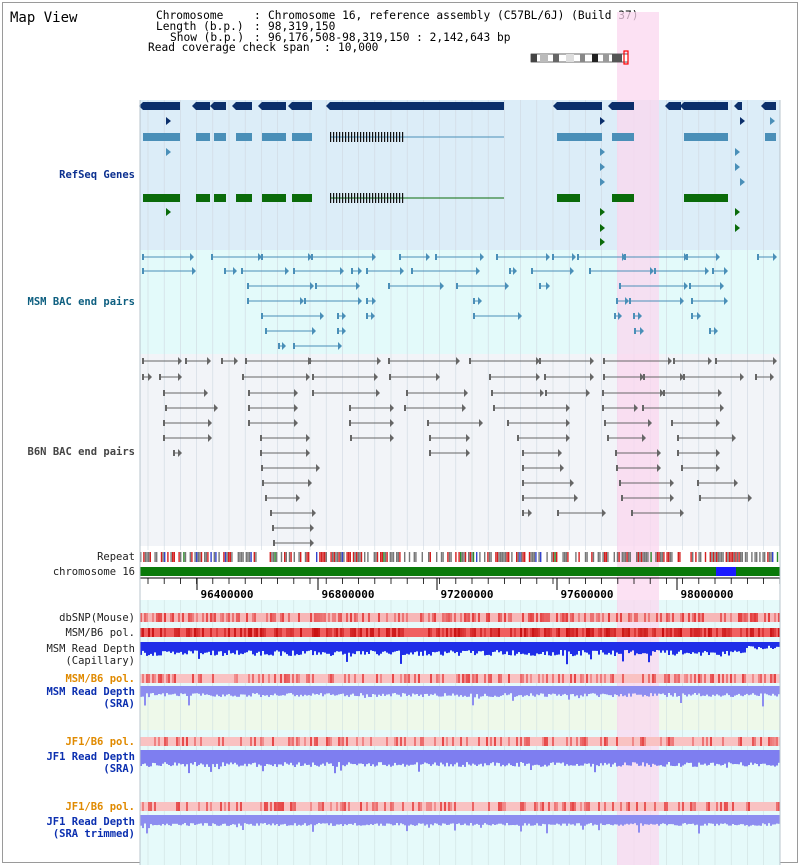  What do you see at coordinates (90, 757) in the screenshot?
I see `jf1-depth-sra-label: JF1 Read Depth` at bounding box center [90, 757].